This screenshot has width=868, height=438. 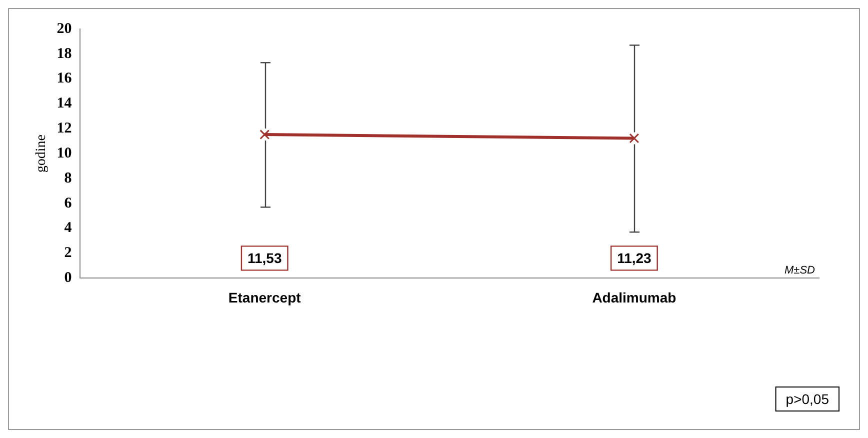 I want to click on annotation: M±SD, so click(x=800, y=270).